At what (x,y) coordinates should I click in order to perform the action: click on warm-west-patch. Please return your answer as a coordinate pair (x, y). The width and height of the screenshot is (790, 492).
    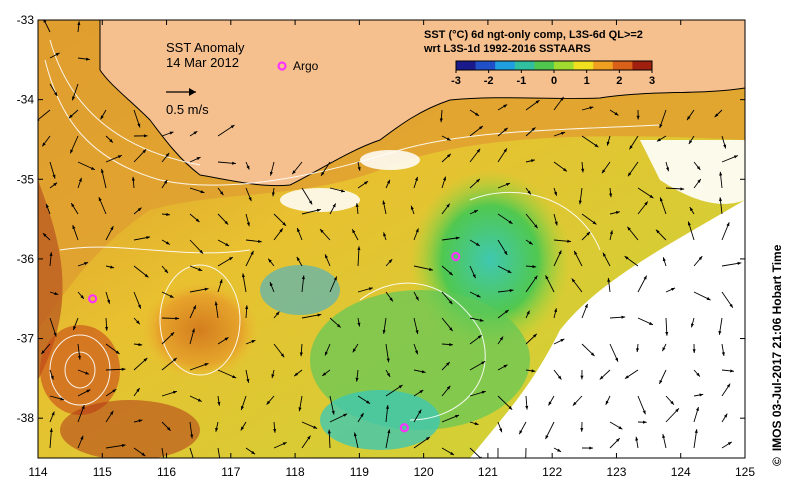
    Looking at the image, I should click on (50, 280).